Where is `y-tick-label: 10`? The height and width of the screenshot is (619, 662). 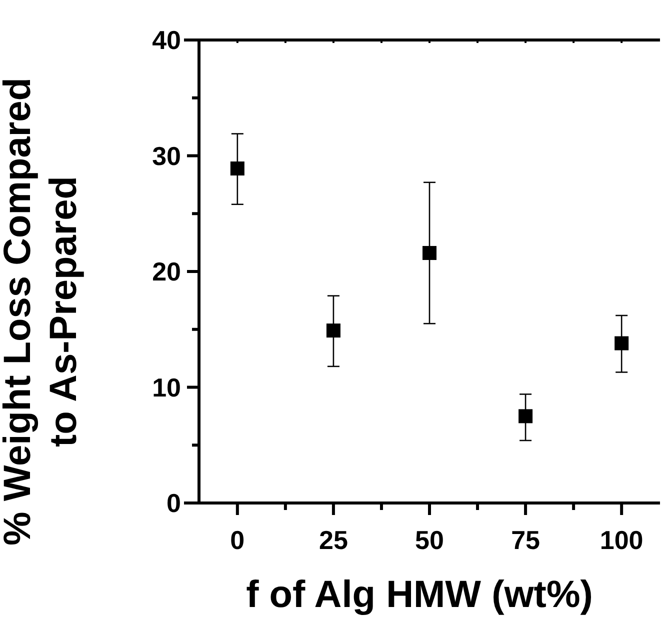 y-tick-label: 10 is located at coordinates (166, 387).